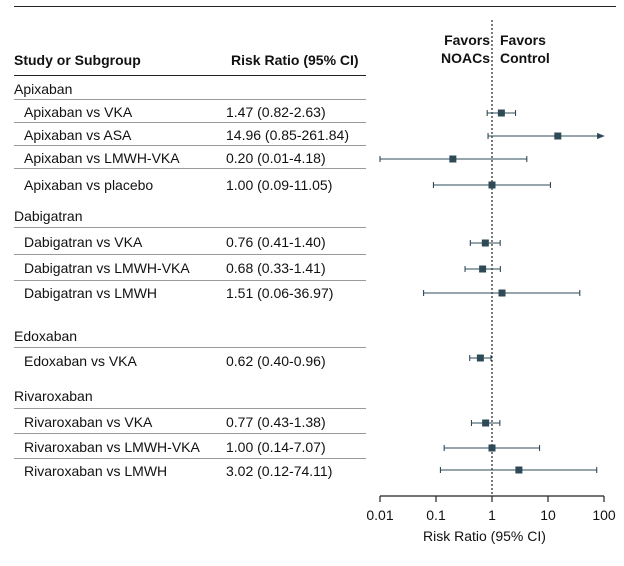 Image resolution: width=624 pixels, height=566 pixels. What do you see at coordinates (80, 361) in the screenshot?
I see `study-label: Edoxaban vs VKA` at bounding box center [80, 361].